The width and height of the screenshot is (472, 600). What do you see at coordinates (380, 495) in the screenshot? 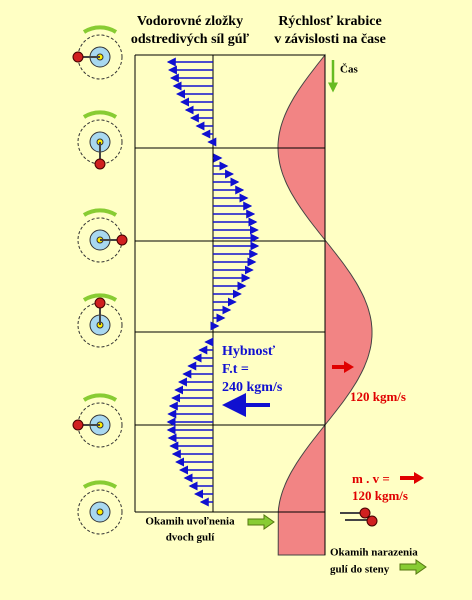
I see `final-momentum: 120 kgm/s` at bounding box center [380, 495].